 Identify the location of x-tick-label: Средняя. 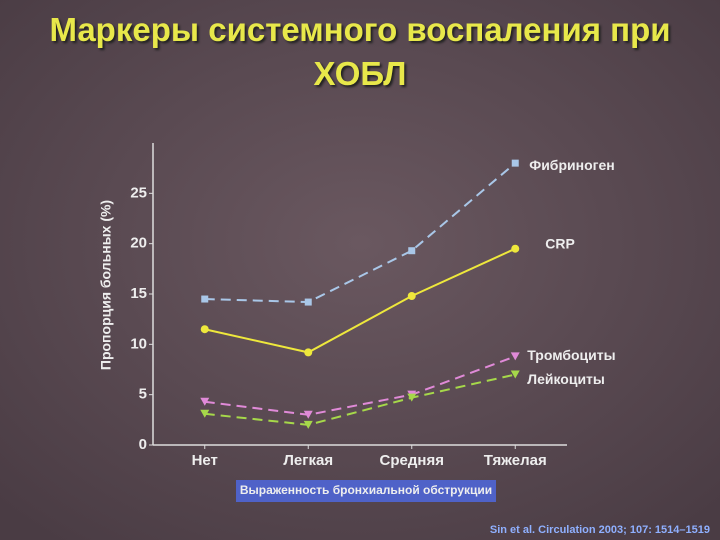
(412, 460).